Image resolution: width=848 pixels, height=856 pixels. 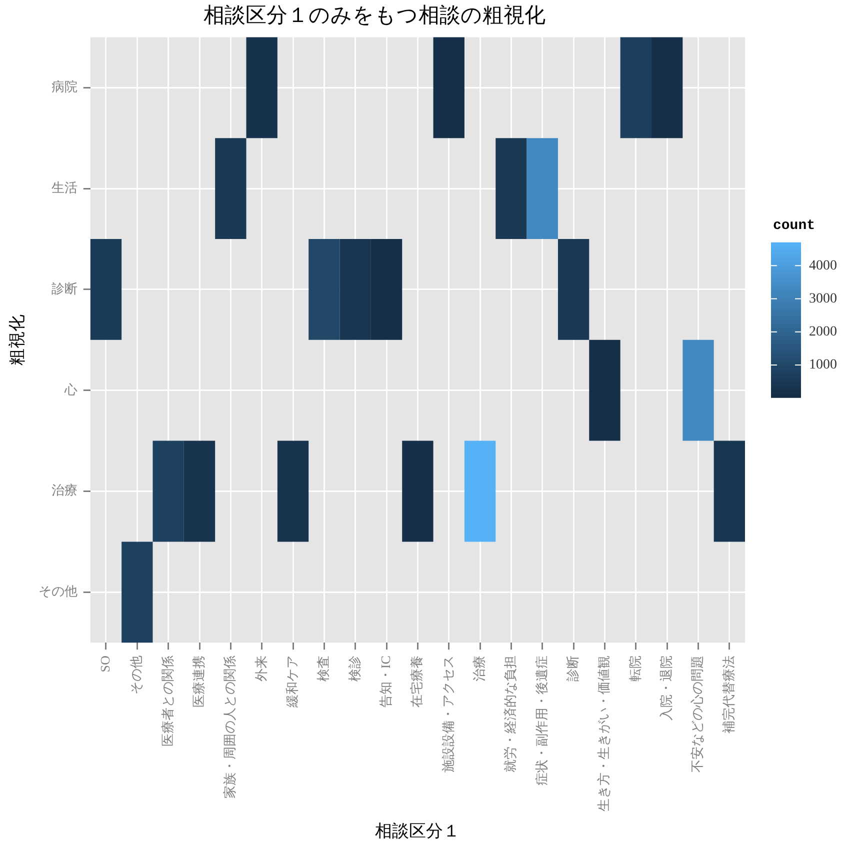 What do you see at coordinates (260, 669) in the screenshot?
I see `x-tick-label: 外来` at bounding box center [260, 669].